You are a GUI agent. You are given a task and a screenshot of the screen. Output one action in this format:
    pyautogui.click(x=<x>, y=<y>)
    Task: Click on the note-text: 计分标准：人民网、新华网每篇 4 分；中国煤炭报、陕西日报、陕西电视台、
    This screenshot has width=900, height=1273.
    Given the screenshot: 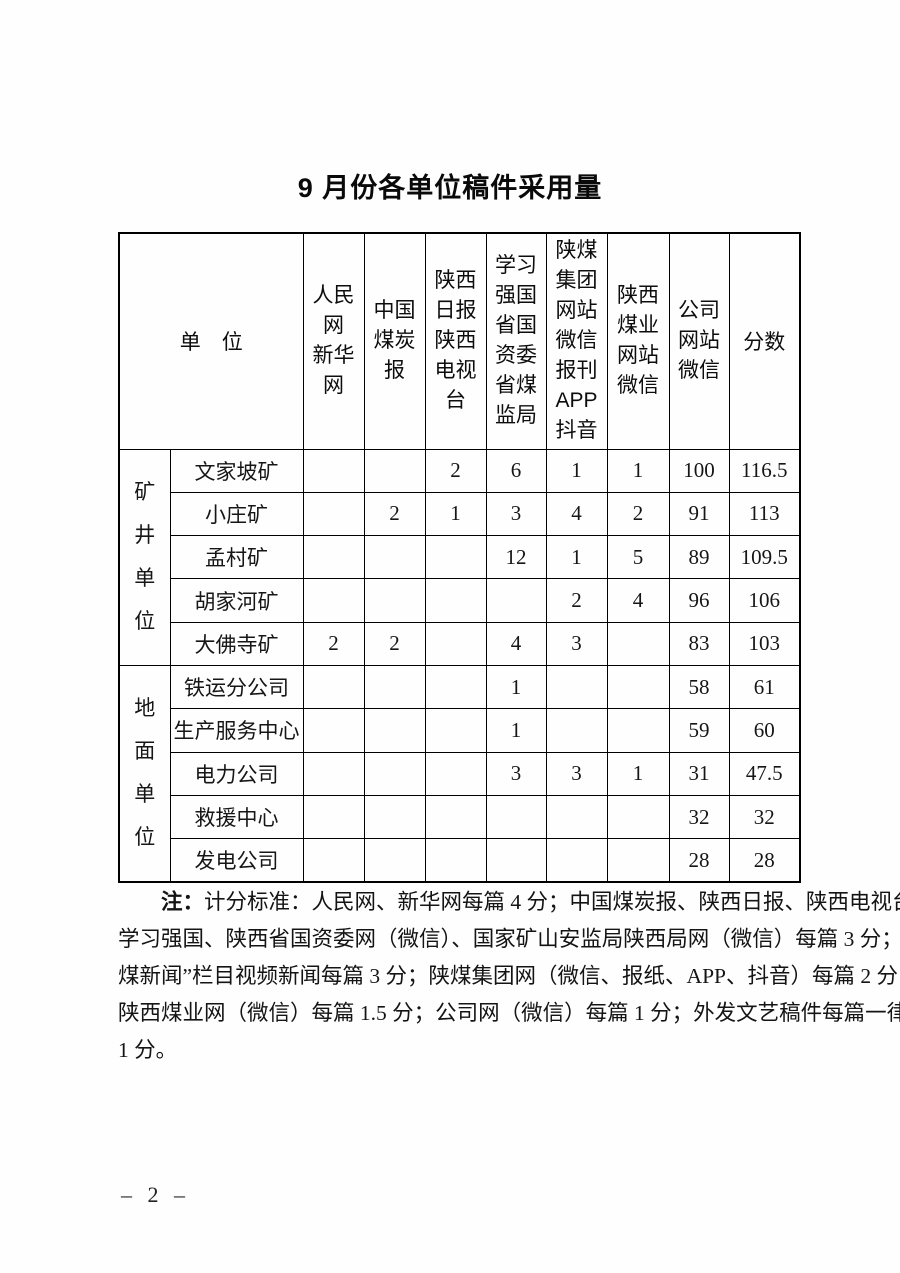 What is the action you would take?
    pyautogui.click(x=552, y=902)
    